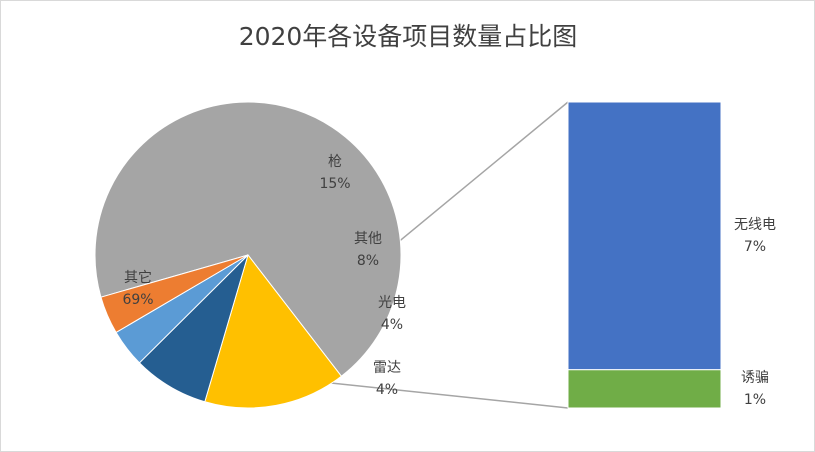  Describe the element at coordinates (335, 161) in the screenshot. I see `pie-label-name-1: 枪` at that location.